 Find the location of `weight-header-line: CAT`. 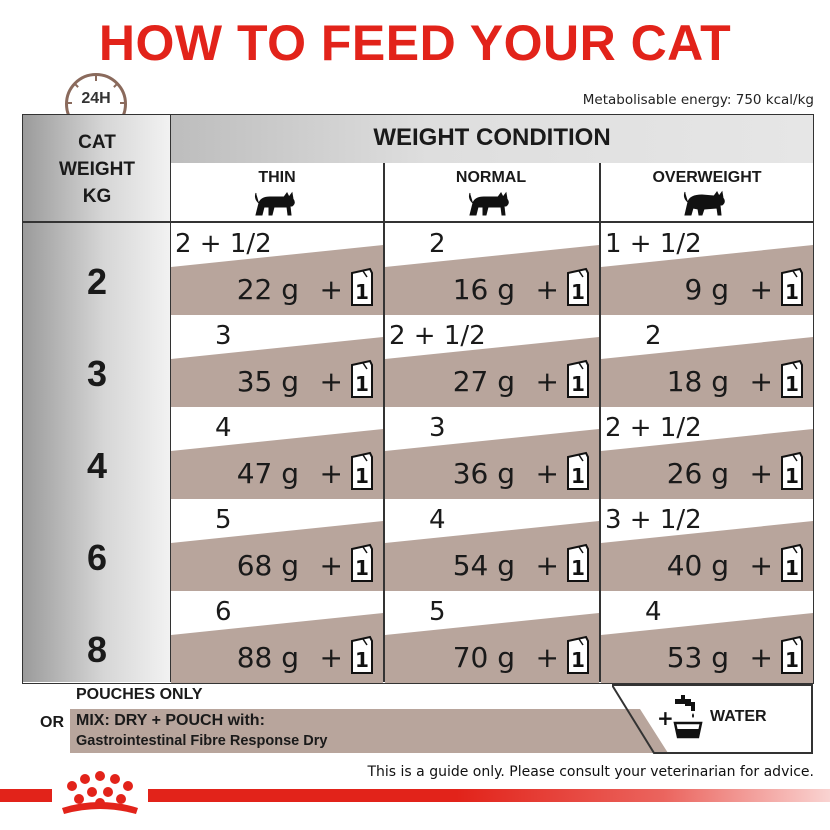

weight-header-line: CAT is located at coordinates (97, 142).